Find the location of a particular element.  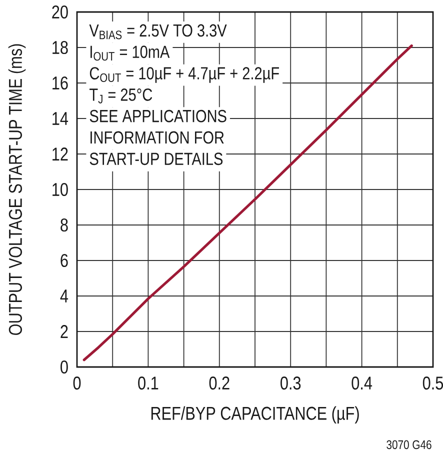

annotation: C$_{OUT}$ = 10µF + 4.7µF + 2.2µF is located at coordinates (184, 75).